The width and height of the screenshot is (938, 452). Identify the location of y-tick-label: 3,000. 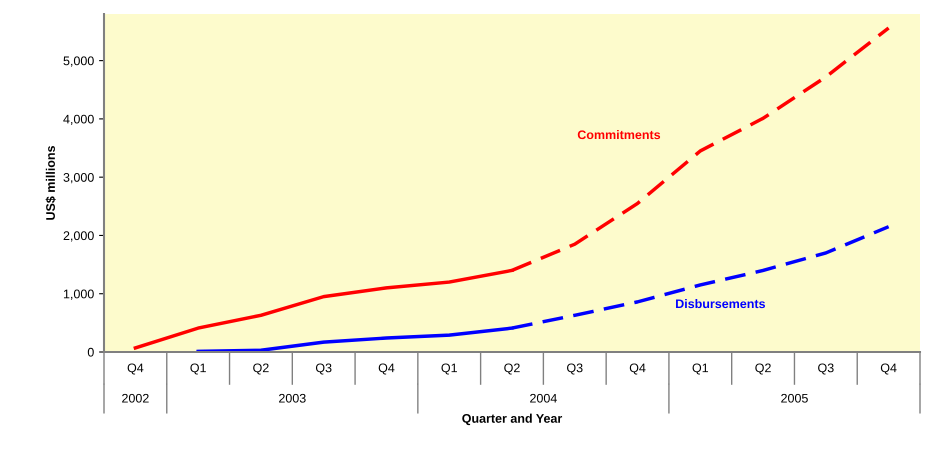
(78, 178).